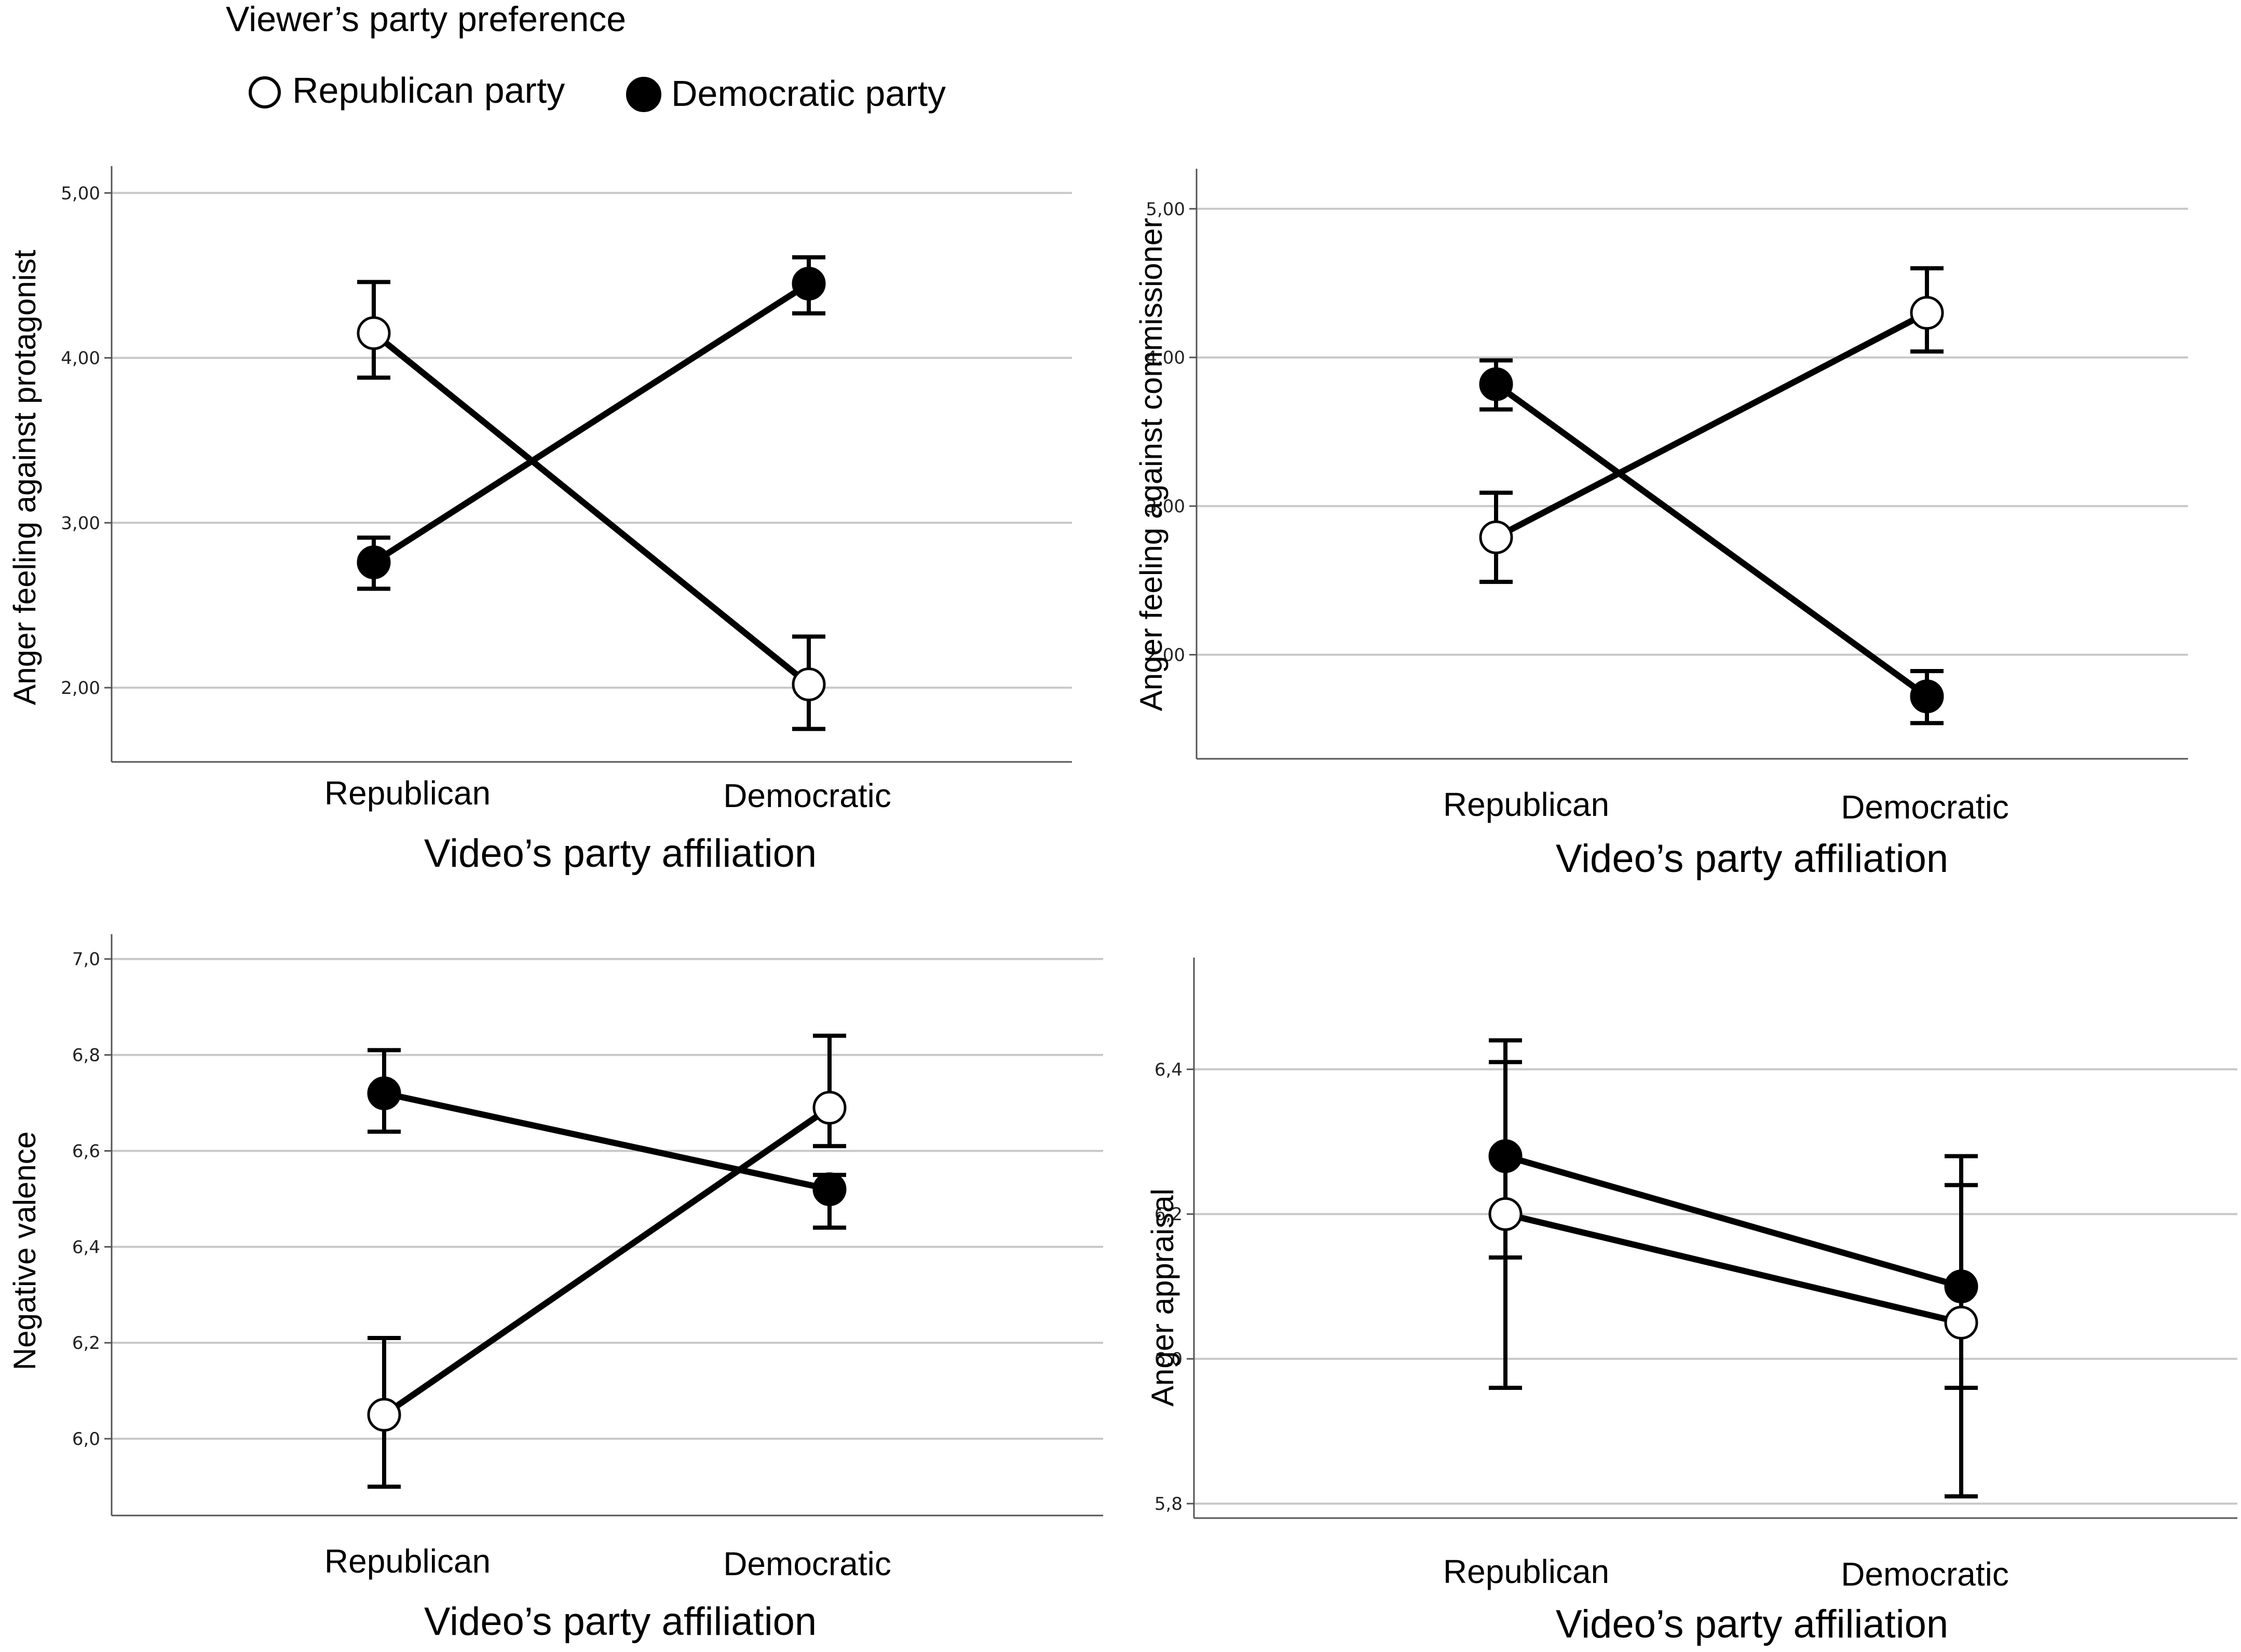 Image resolution: width=2241 pixels, height=1652 pixels. Describe the element at coordinates (265, 92) in the screenshot. I see `legend-marker-republican` at that location.